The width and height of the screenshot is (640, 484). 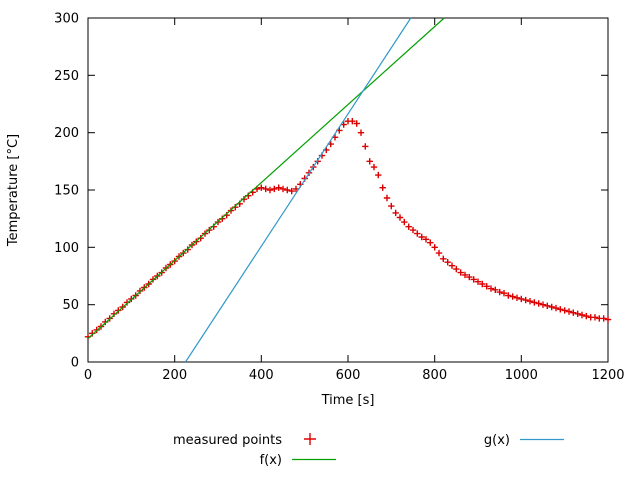 I want to click on x-tick-label: 0, so click(x=88, y=375).